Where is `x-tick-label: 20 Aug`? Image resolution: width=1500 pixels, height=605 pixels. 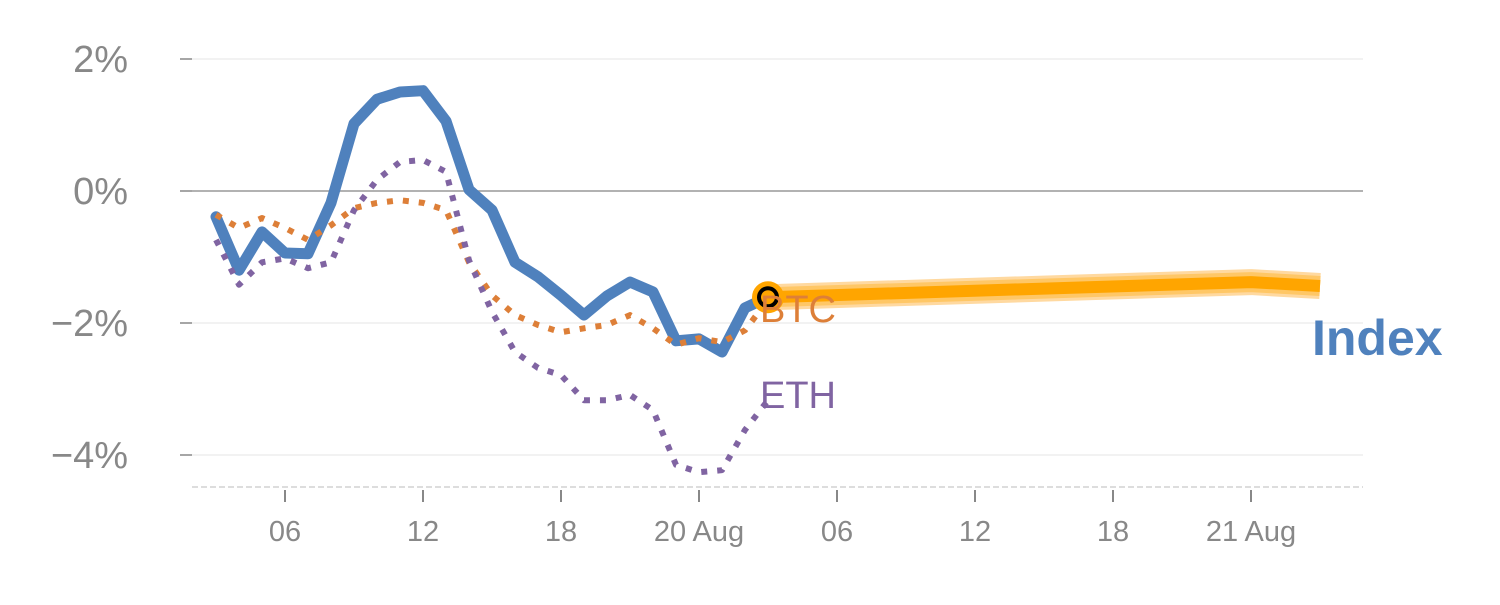 x-tick-label: 20 Aug is located at coordinates (699, 532).